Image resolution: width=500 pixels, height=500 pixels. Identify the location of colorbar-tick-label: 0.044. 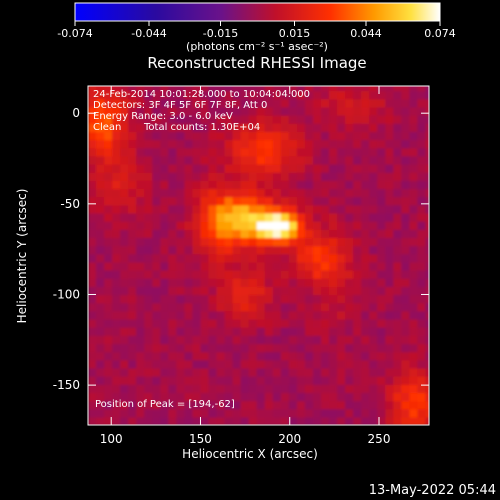
(366, 33).